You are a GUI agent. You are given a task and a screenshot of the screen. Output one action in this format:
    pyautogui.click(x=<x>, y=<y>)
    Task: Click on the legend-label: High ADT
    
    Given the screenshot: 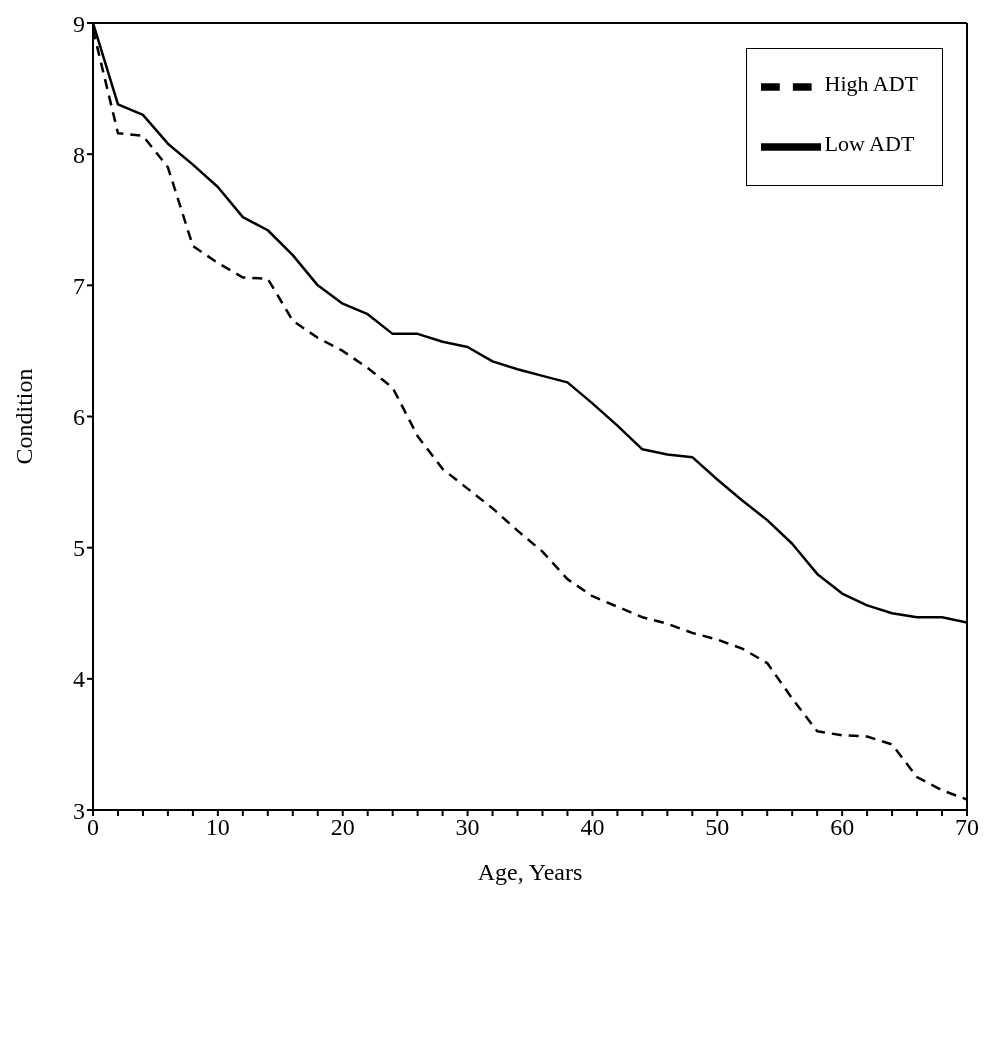 What is the action you would take?
    pyautogui.click(x=871, y=83)
    